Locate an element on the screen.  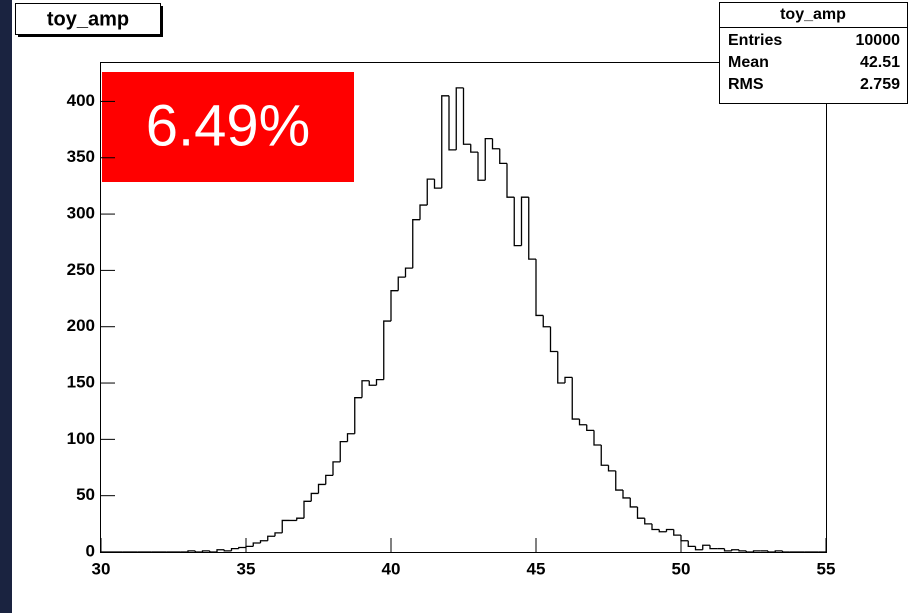
stats-label: Mean is located at coordinates (748, 62).